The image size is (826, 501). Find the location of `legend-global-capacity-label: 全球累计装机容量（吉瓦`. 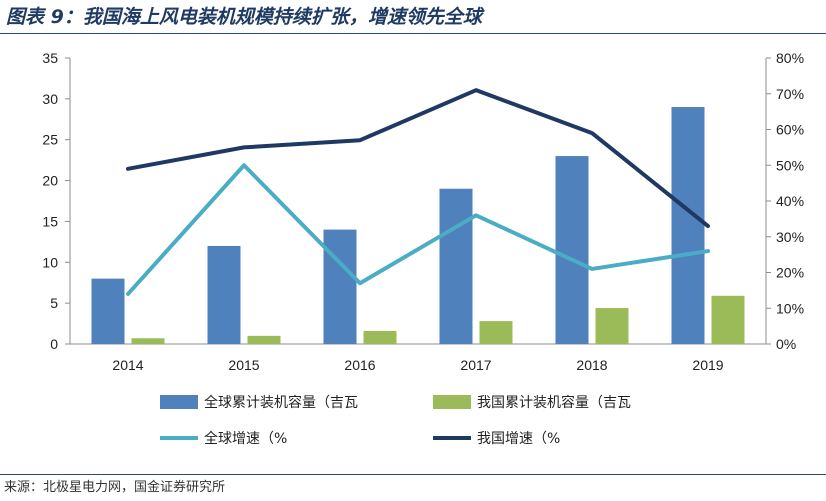

legend-global-capacity-label: 全球累计装机容量（吉瓦 is located at coordinates (281, 402).